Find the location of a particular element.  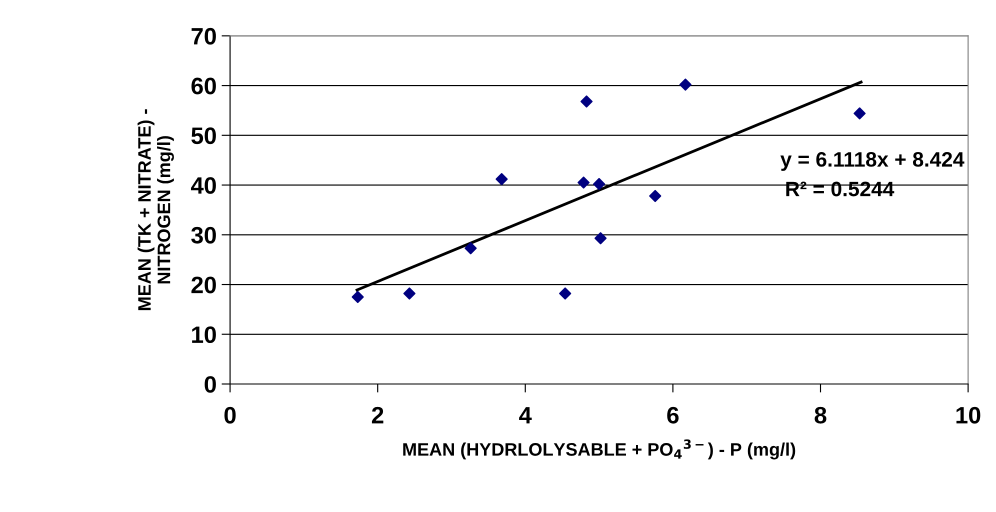

y-tick-label: 70 is located at coordinates (204, 36).